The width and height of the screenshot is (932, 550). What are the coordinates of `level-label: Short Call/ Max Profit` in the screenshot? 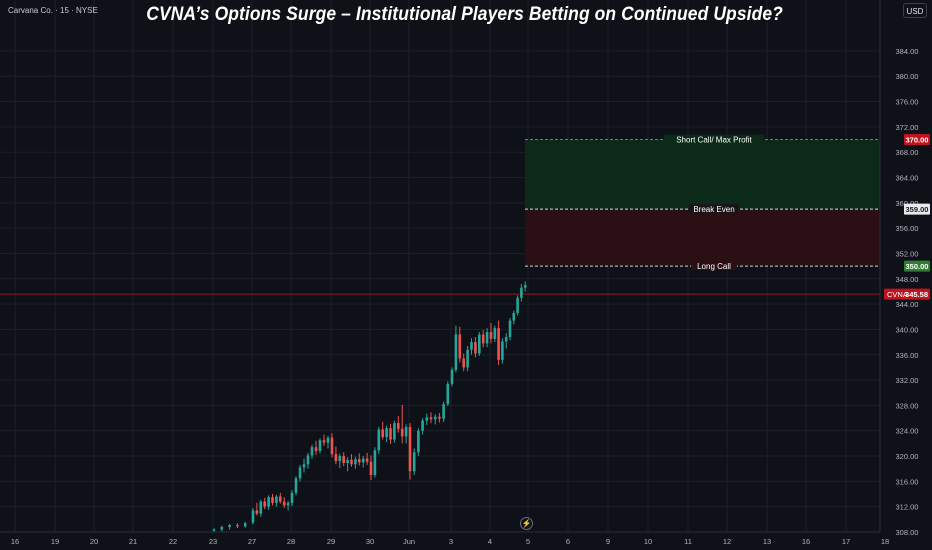 It's located at (714, 140).